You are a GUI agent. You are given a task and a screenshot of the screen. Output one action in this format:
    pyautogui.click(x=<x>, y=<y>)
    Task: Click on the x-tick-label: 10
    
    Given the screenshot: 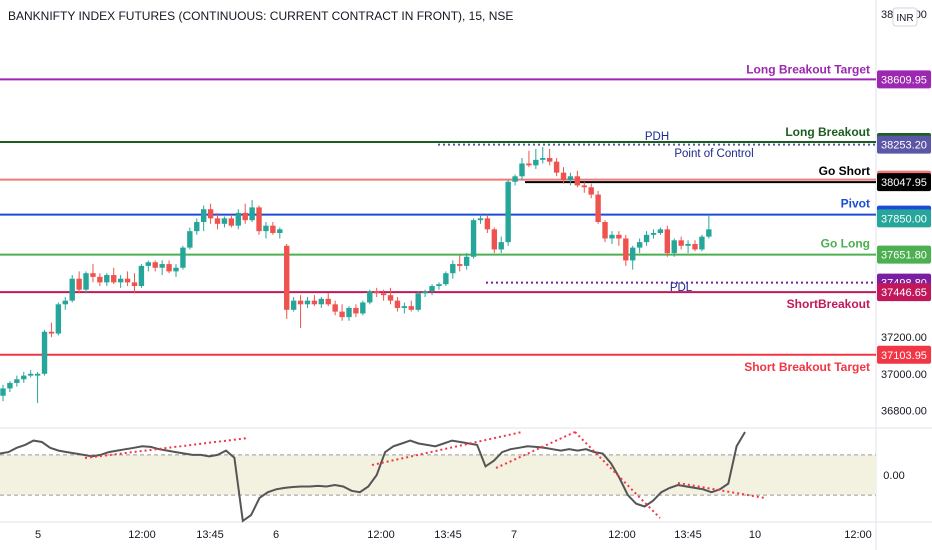 What is the action you would take?
    pyautogui.click(x=755, y=535)
    